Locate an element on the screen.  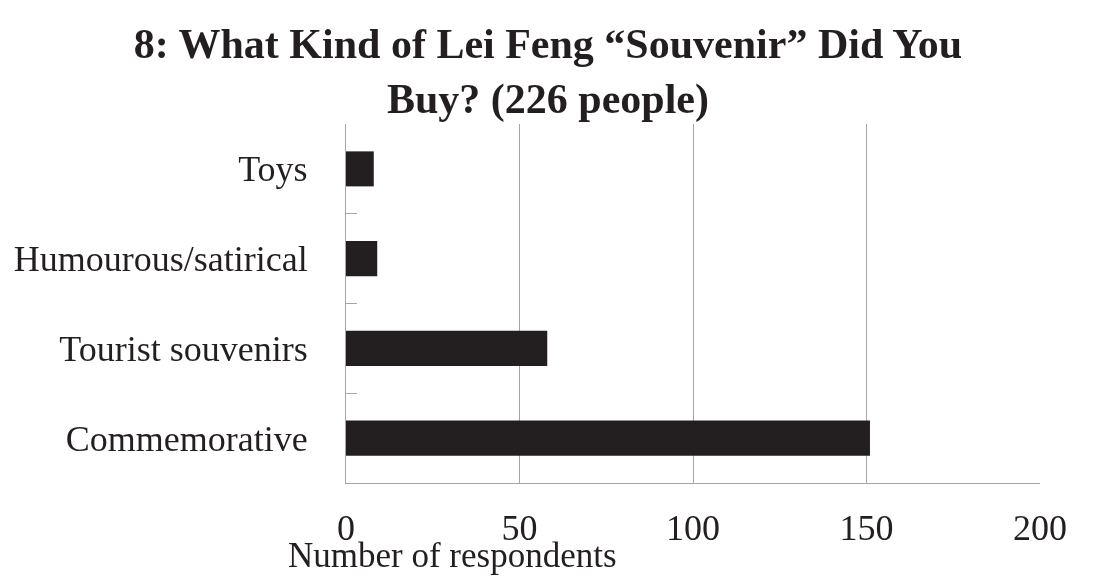
x-tick-label: 200 is located at coordinates (1040, 528).